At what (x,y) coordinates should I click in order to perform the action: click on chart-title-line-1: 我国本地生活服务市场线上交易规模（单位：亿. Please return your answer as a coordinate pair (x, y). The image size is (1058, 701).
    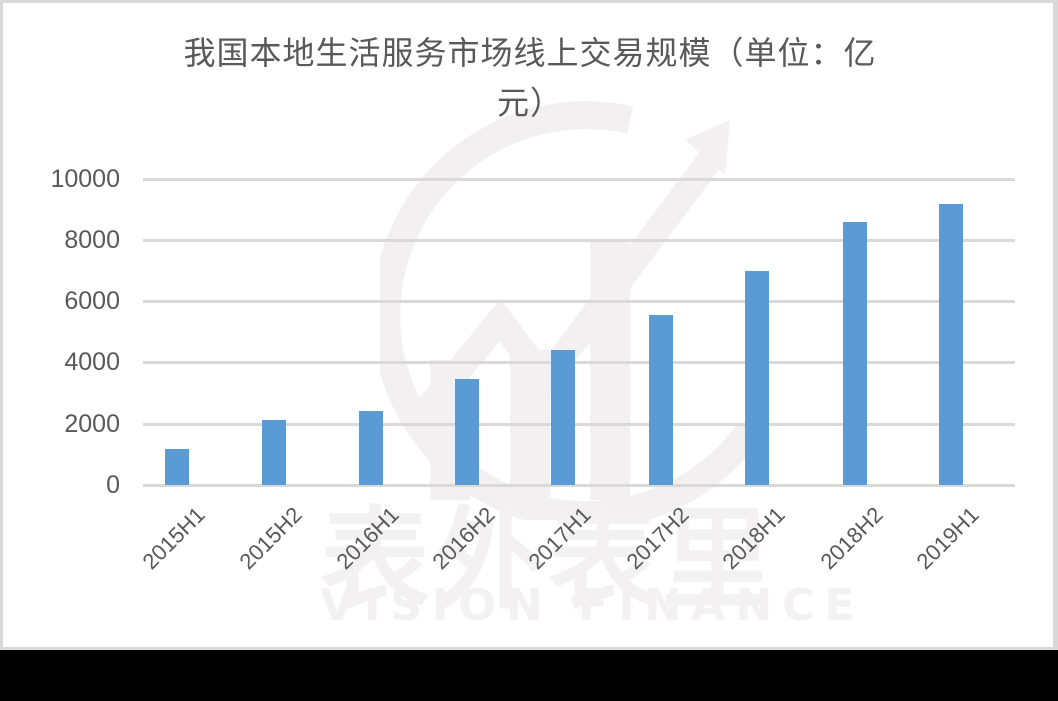
    Looking at the image, I should click on (530, 53).